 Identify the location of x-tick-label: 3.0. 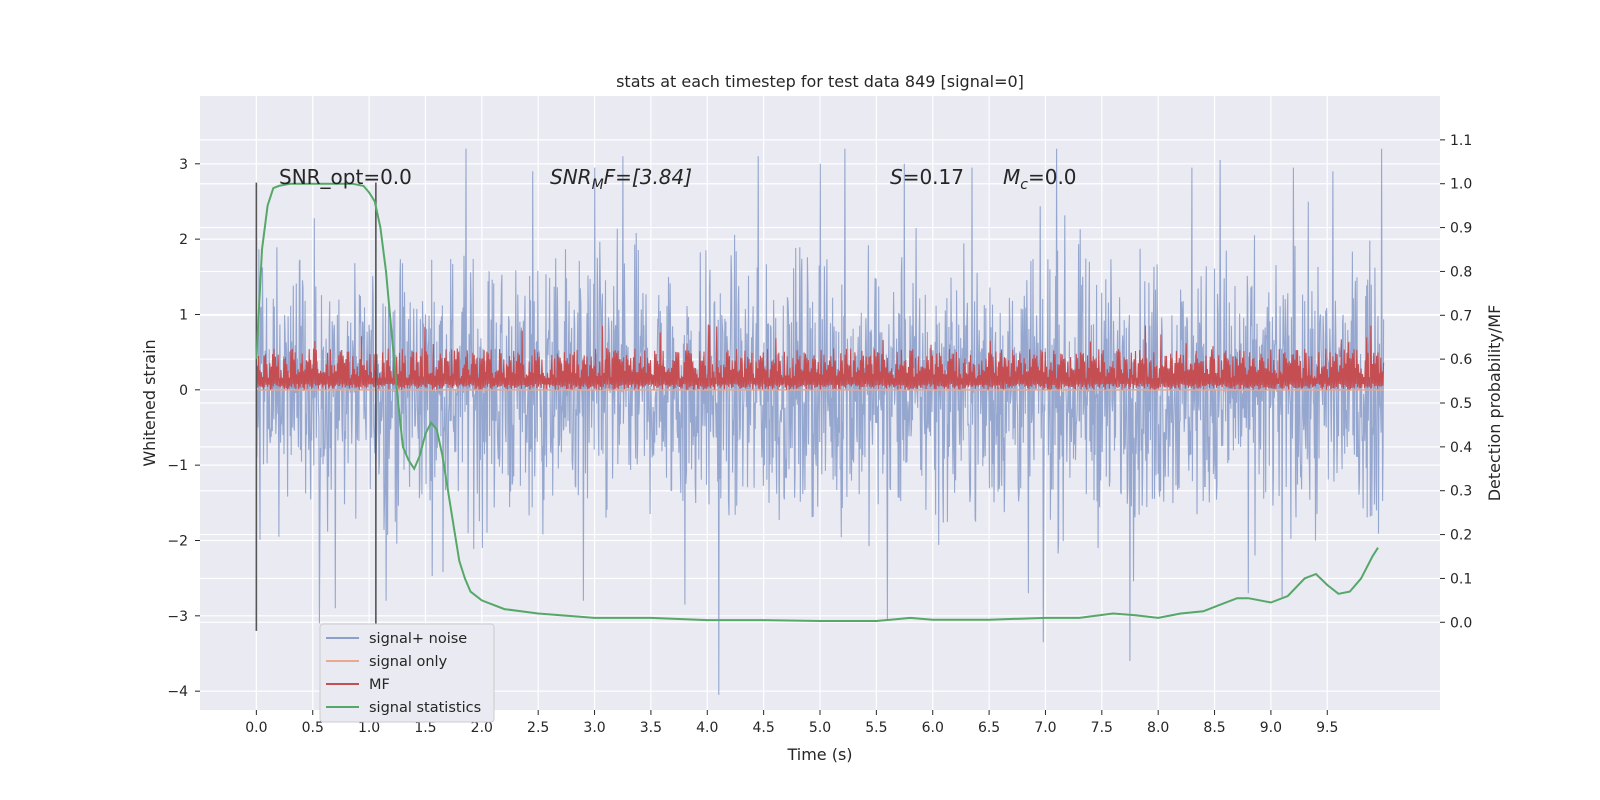
(594, 728).